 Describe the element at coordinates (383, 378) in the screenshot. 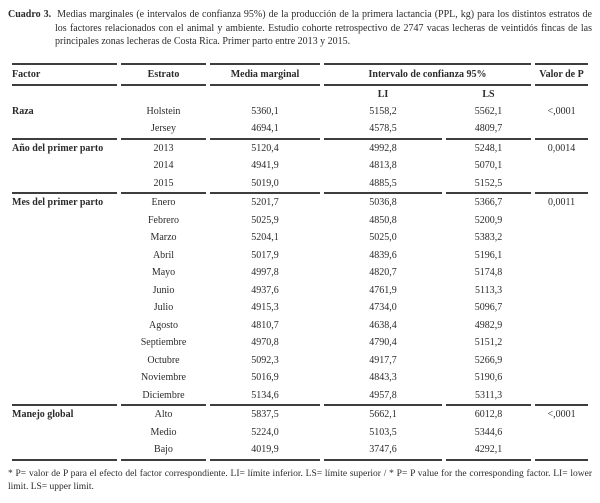

I see `lower-limit-cell: 4843,3` at that location.